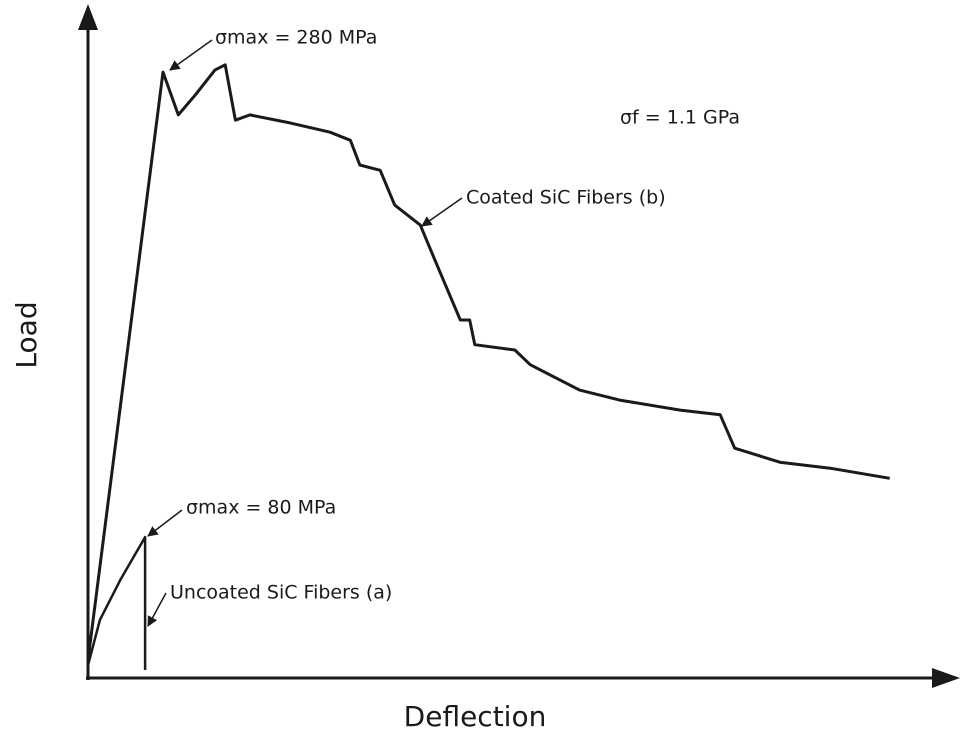  I want to click on annotation: σmax = 80 MPa, so click(261, 508).